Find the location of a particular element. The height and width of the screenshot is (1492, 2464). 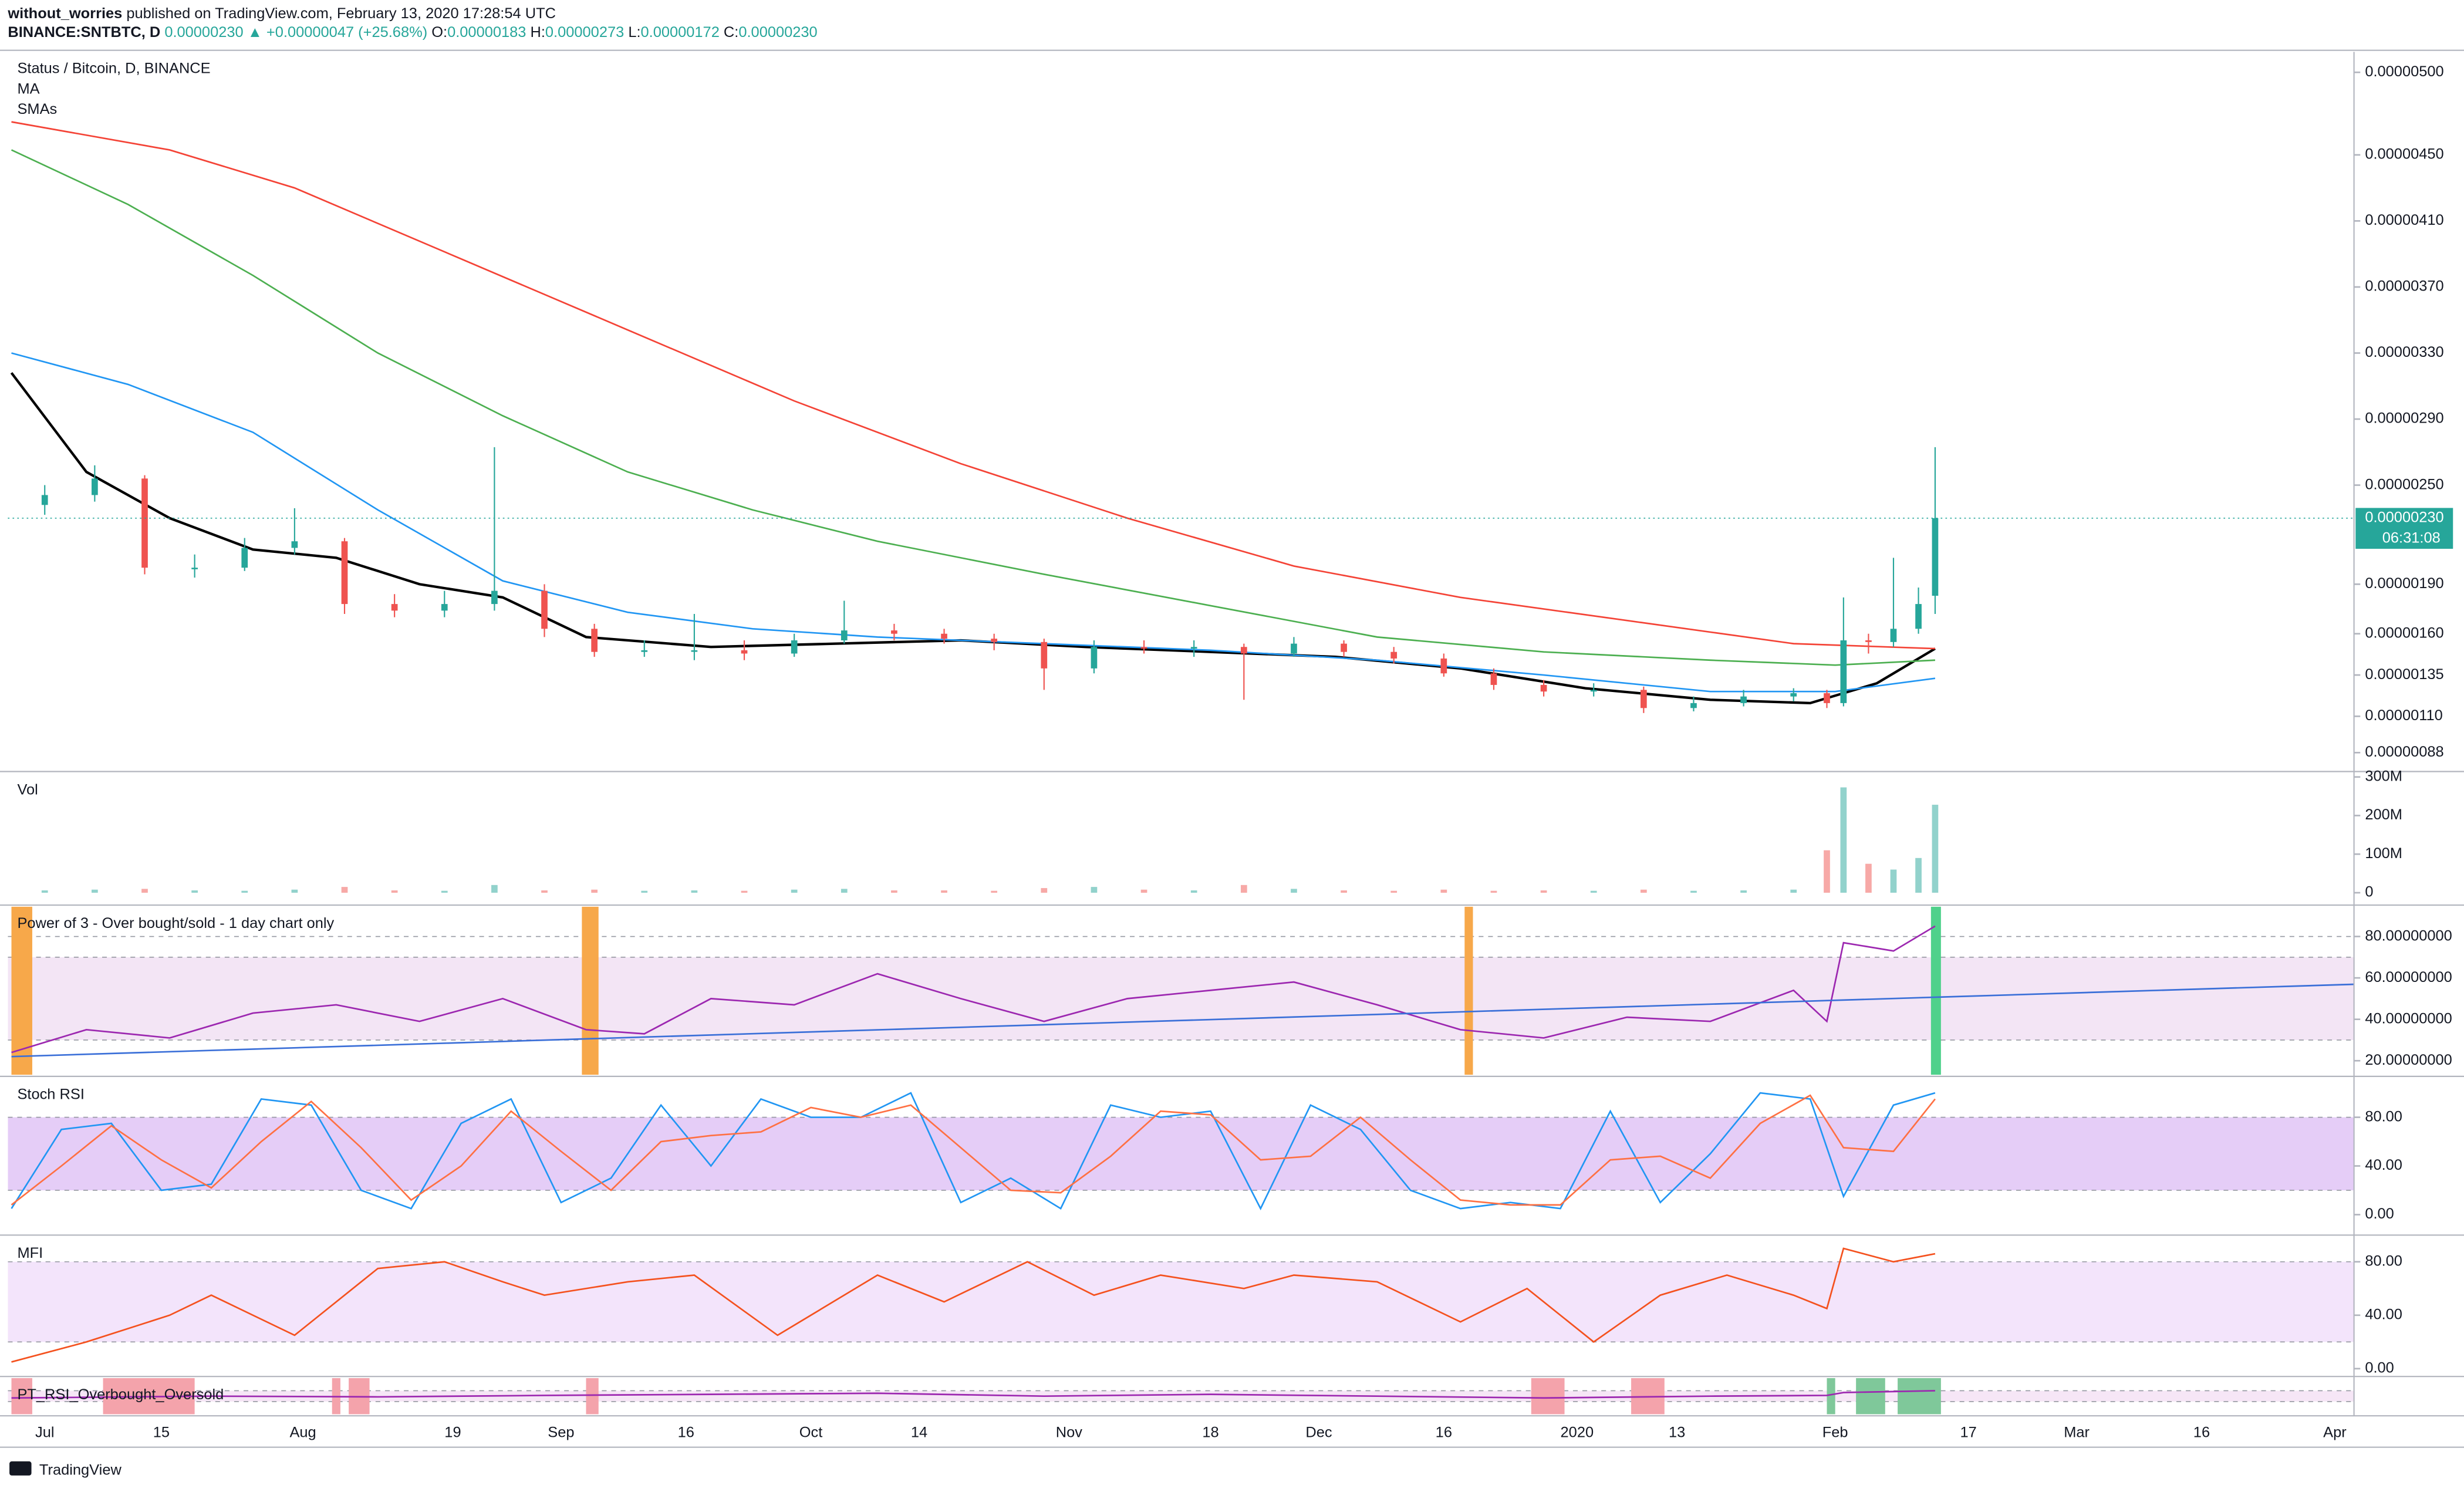

price-tag is located at coordinates (2404, 528).